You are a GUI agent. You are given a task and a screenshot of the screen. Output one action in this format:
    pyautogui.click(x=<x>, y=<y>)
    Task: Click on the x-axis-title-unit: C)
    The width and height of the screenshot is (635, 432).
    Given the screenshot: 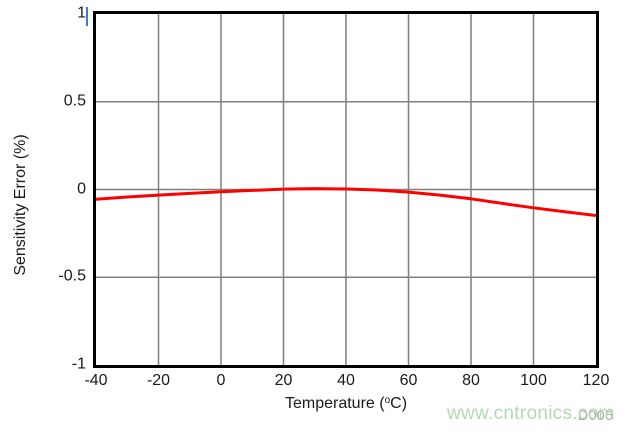 What is the action you would take?
    pyautogui.click(x=399, y=403)
    